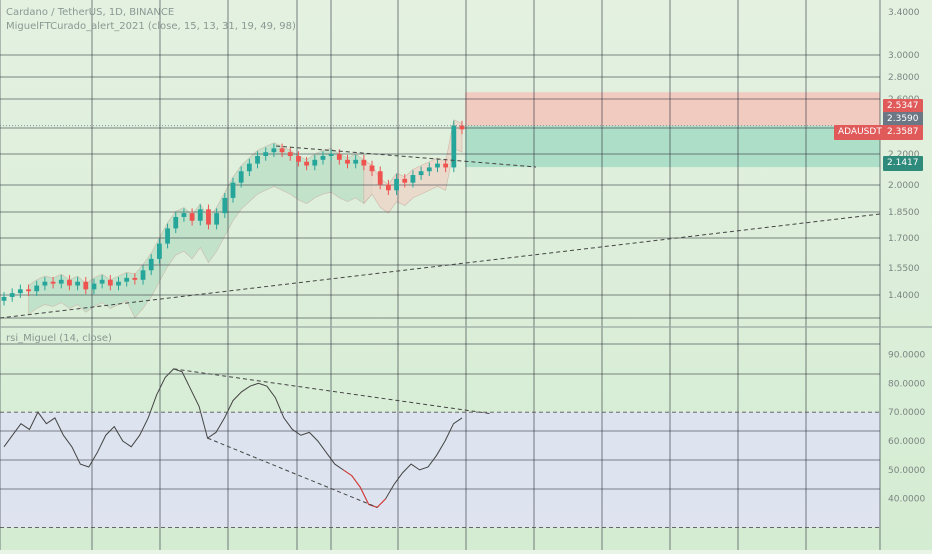  Describe the element at coordinates (90, 12) in the screenshot. I see `chart-title: Cardano / TetherUS, 1D, BINANCE` at that location.